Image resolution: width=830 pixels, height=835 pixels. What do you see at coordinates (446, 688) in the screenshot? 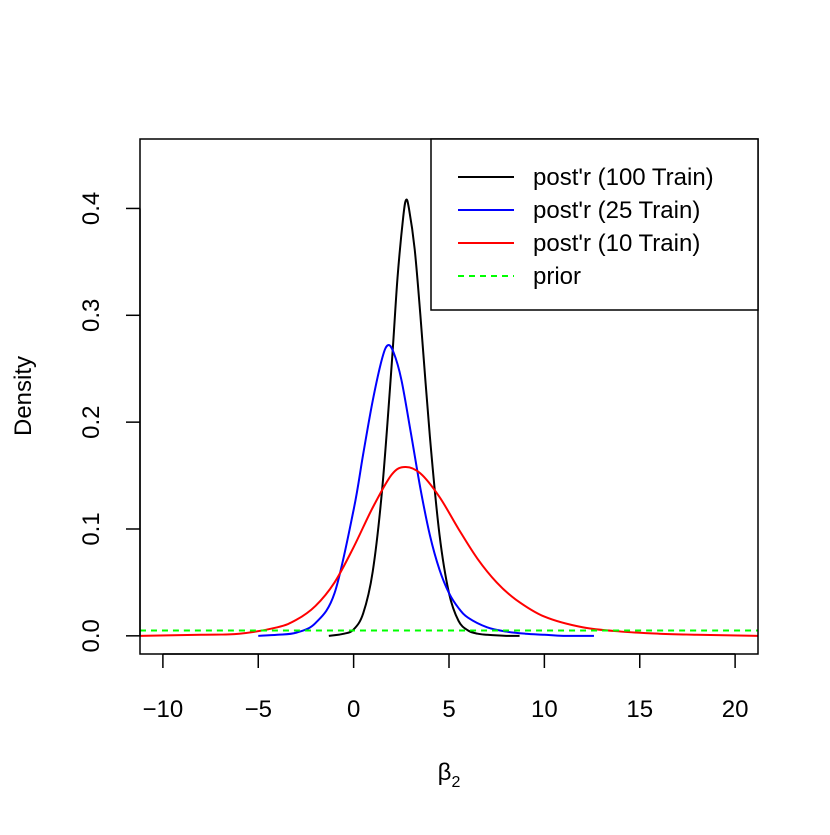
I see `x-axis: −10 −5 0 5 10 15 20` at bounding box center [446, 688].